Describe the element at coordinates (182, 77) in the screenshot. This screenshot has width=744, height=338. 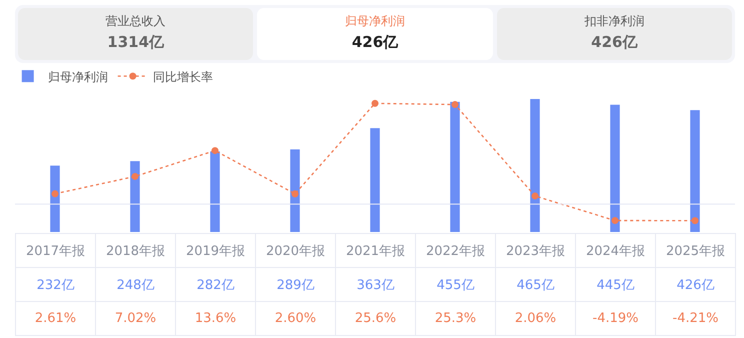
I see `legend-label: 同比增长率` at that location.